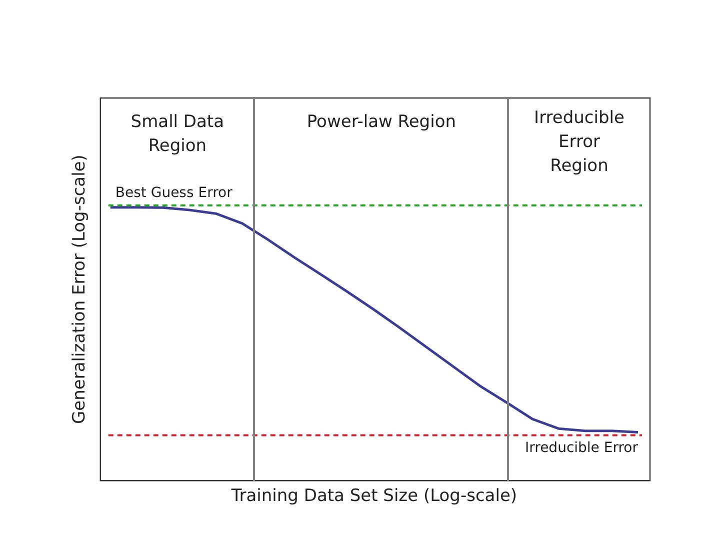  I want to click on ref-line-label: Best Guess Error, so click(174, 193).